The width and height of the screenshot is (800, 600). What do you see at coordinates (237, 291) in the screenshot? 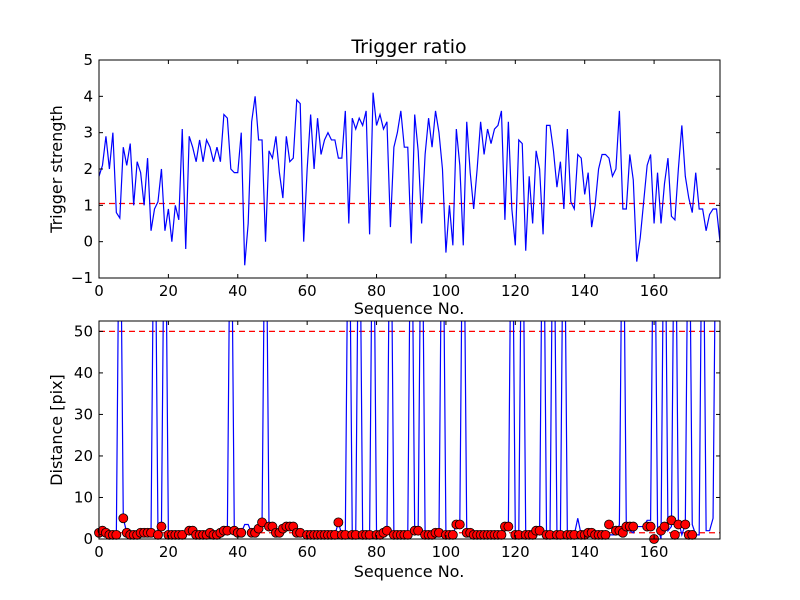
I see `panel0-x-tick-label-2: 40` at bounding box center [237, 291].